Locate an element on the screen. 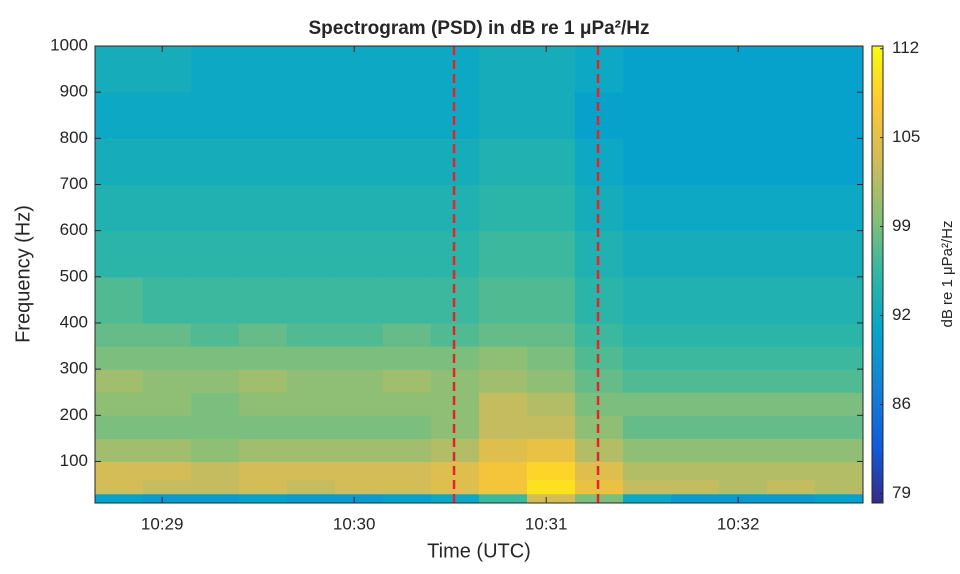  y-tick-label: 1000 is located at coordinates (69, 44).